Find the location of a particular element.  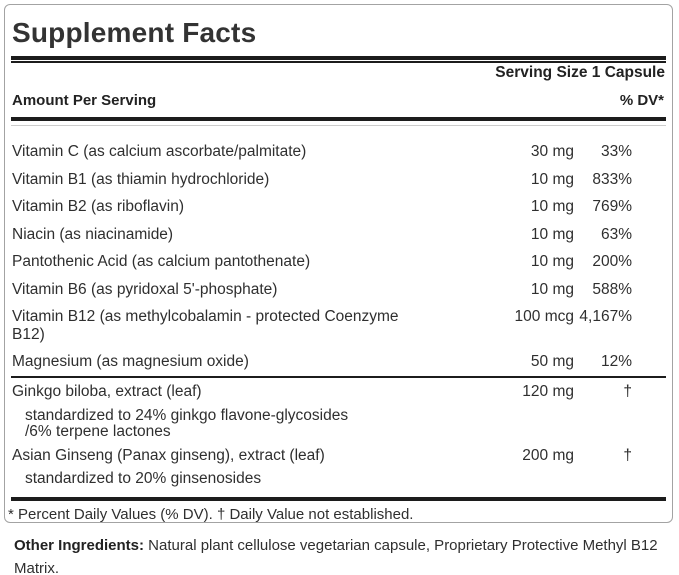

nutrient-amount: 30 mg is located at coordinates (552, 151).